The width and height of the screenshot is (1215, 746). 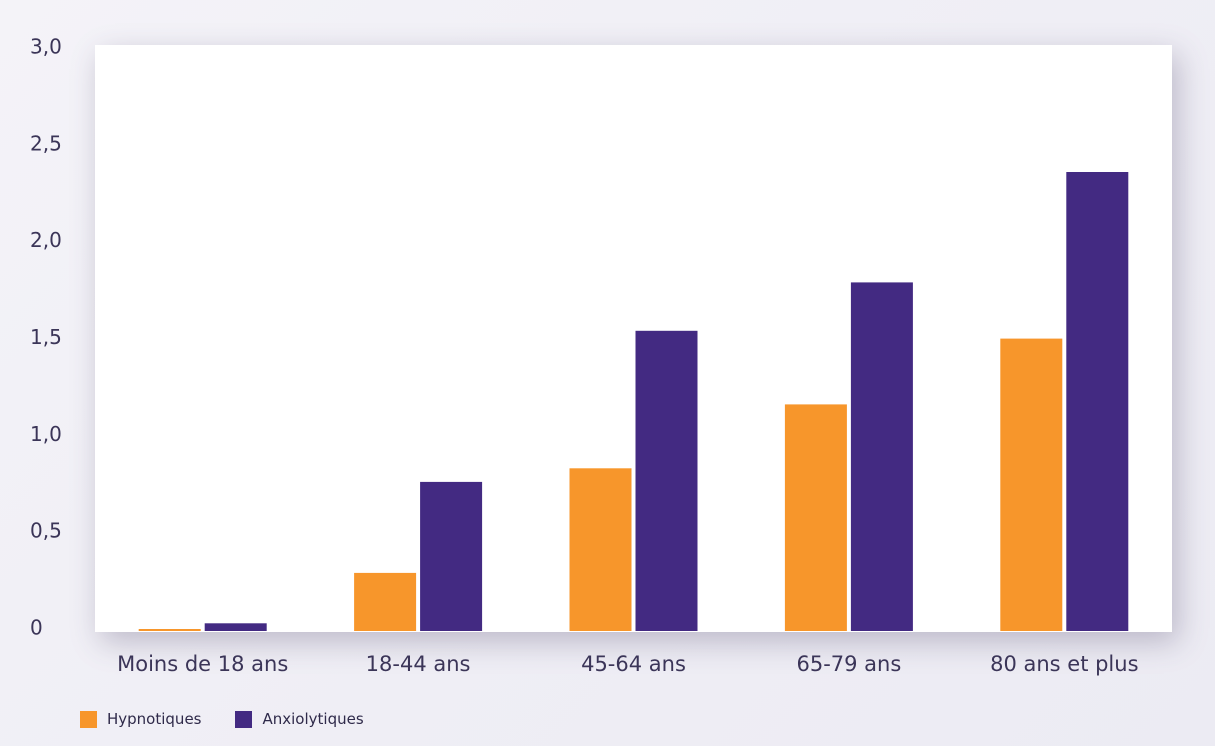 I want to click on y-tick-label: 0, so click(x=36, y=628).